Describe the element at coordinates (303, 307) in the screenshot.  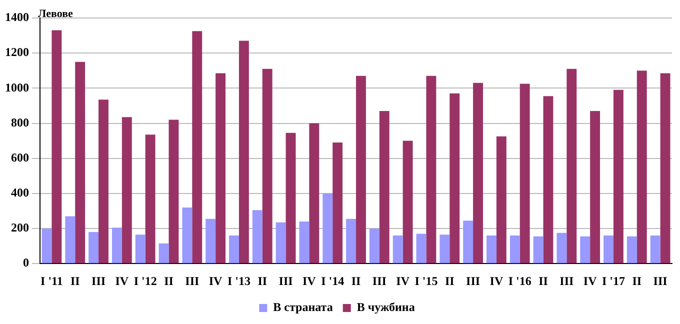
I see `legend-label: В страната` at that location.